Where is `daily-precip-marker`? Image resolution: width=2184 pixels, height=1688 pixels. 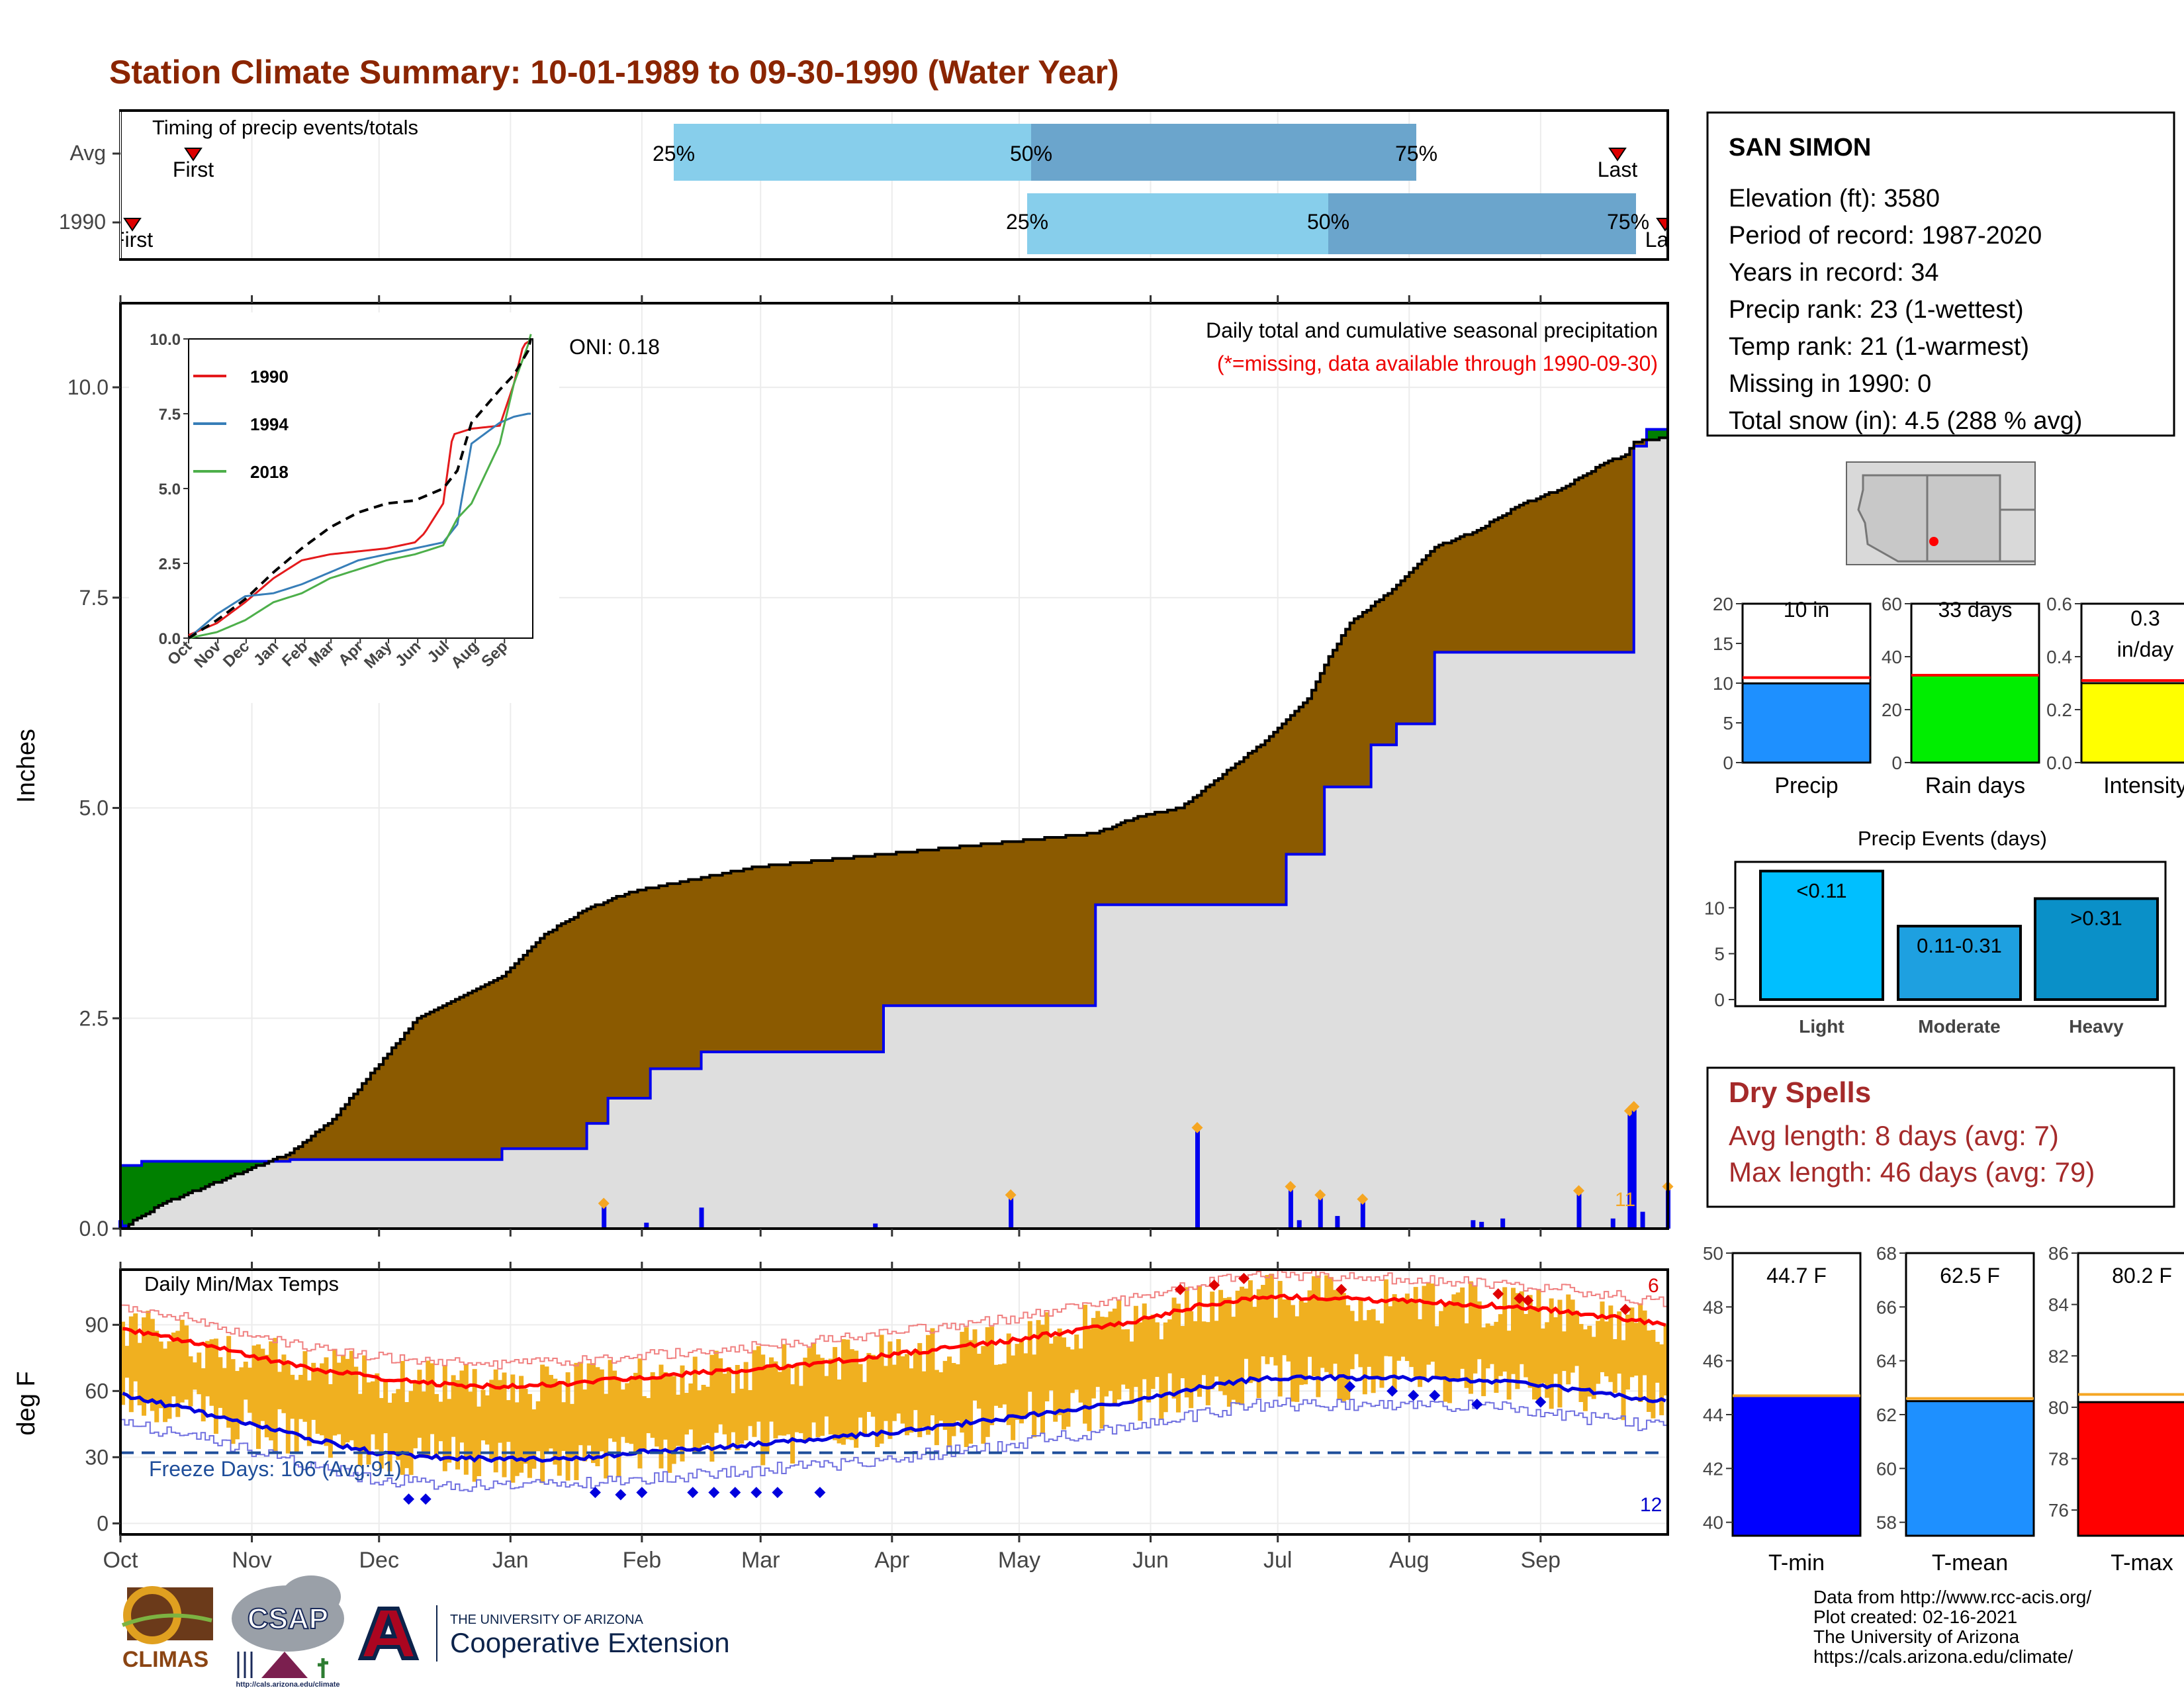
daily-precip-marker is located at coordinates (1363, 1199).